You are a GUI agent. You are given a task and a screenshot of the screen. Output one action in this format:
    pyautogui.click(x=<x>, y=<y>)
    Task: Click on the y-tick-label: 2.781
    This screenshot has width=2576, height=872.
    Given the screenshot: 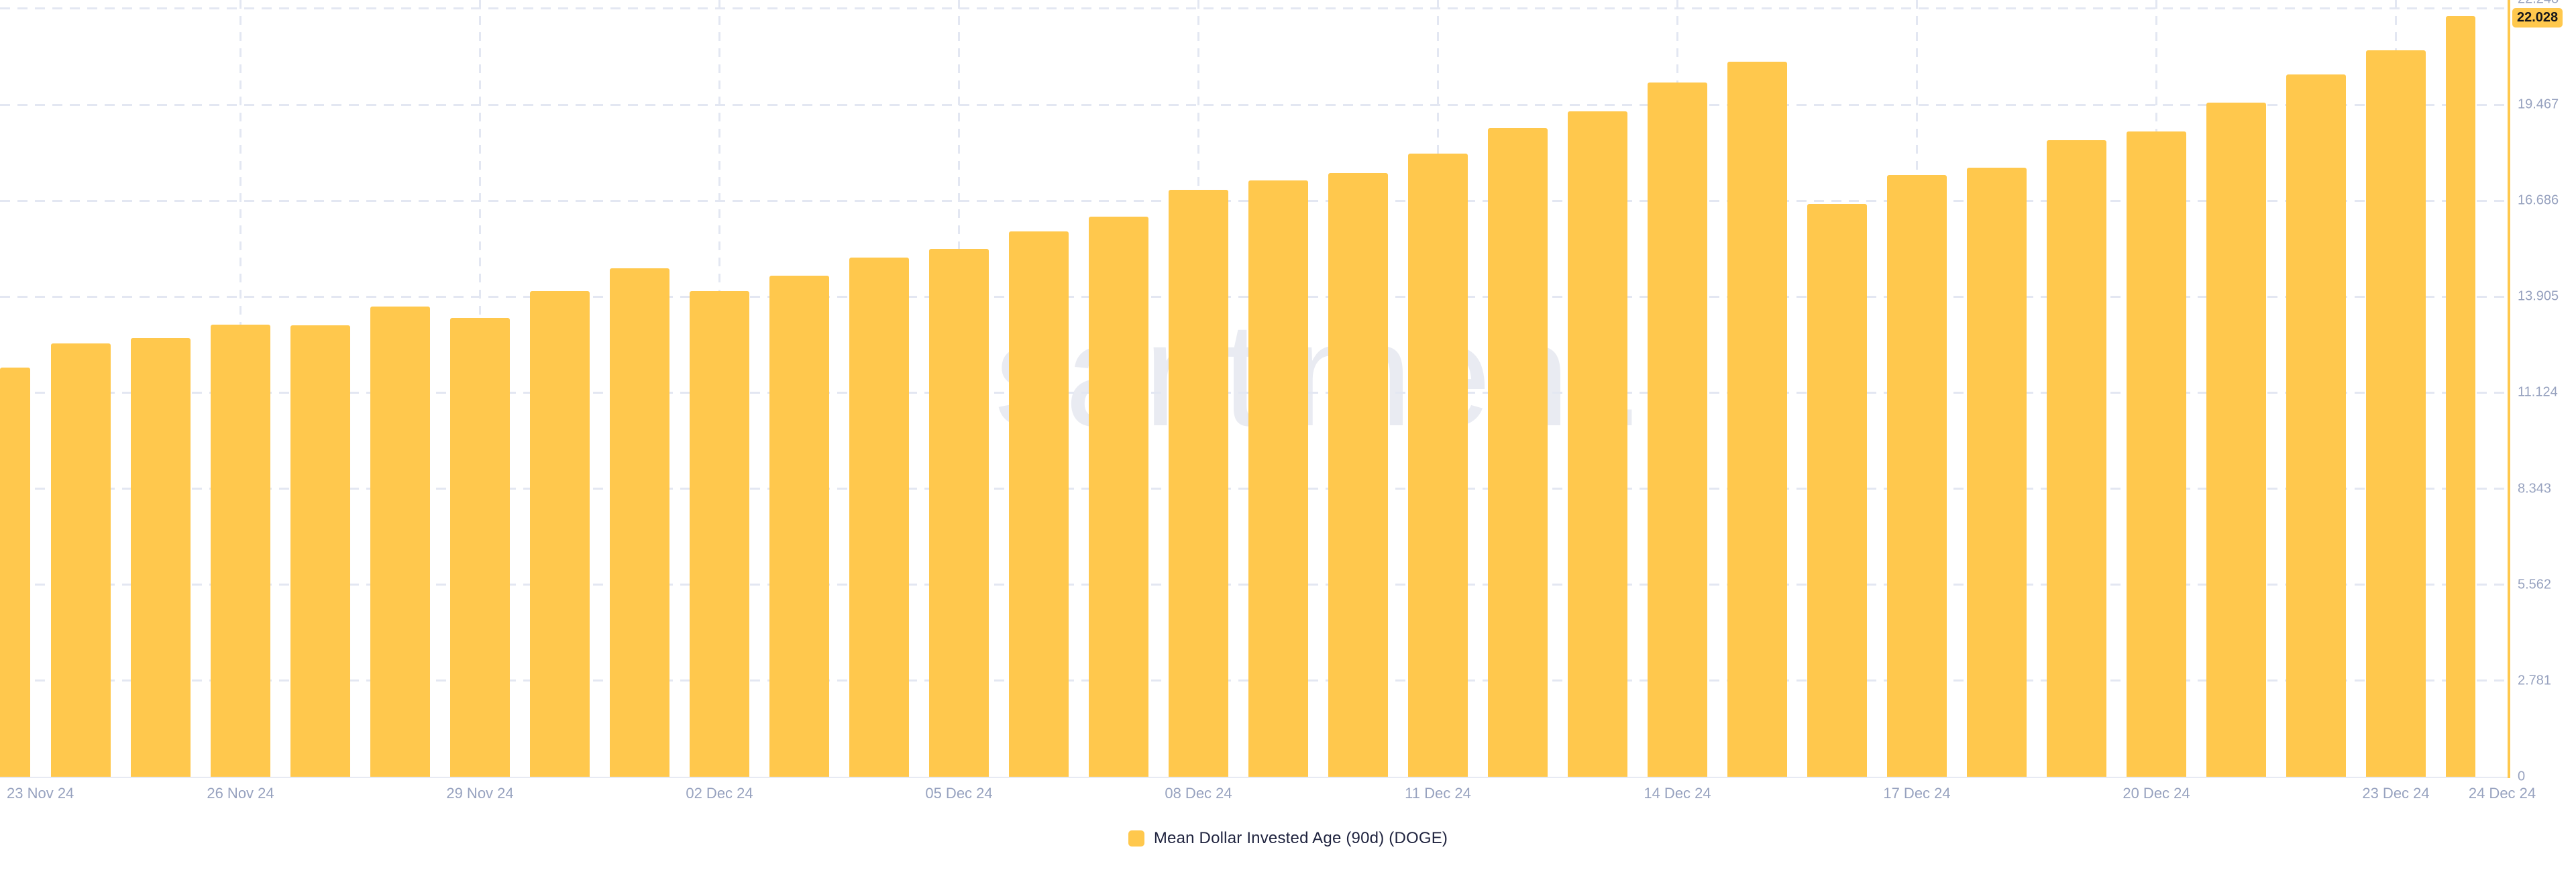 What is the action you would take?
    pyautogui.click(x=2535, y=680)
    